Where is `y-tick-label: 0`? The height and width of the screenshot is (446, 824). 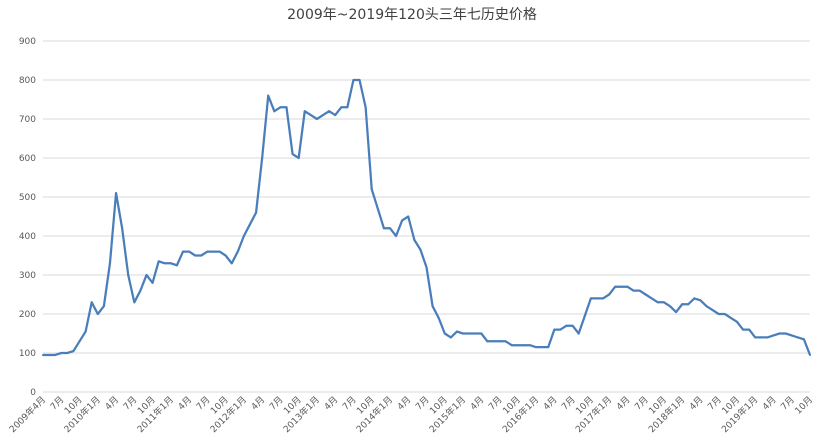 y-tick-label: 0 is located at coordinates (33, 393).